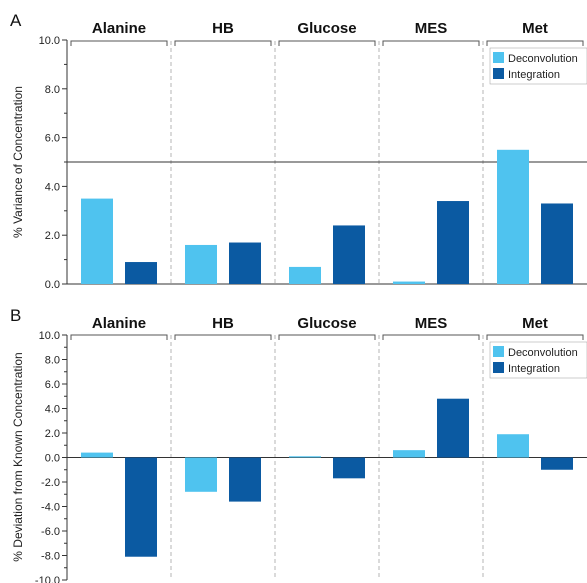 This screenshot has width=587, height=583. What do you see at coordinates (18, 162) in the screenshot?
I see `panel-a-y-axis-label: % Variance of Concentration` at bounding box center [18, 162].